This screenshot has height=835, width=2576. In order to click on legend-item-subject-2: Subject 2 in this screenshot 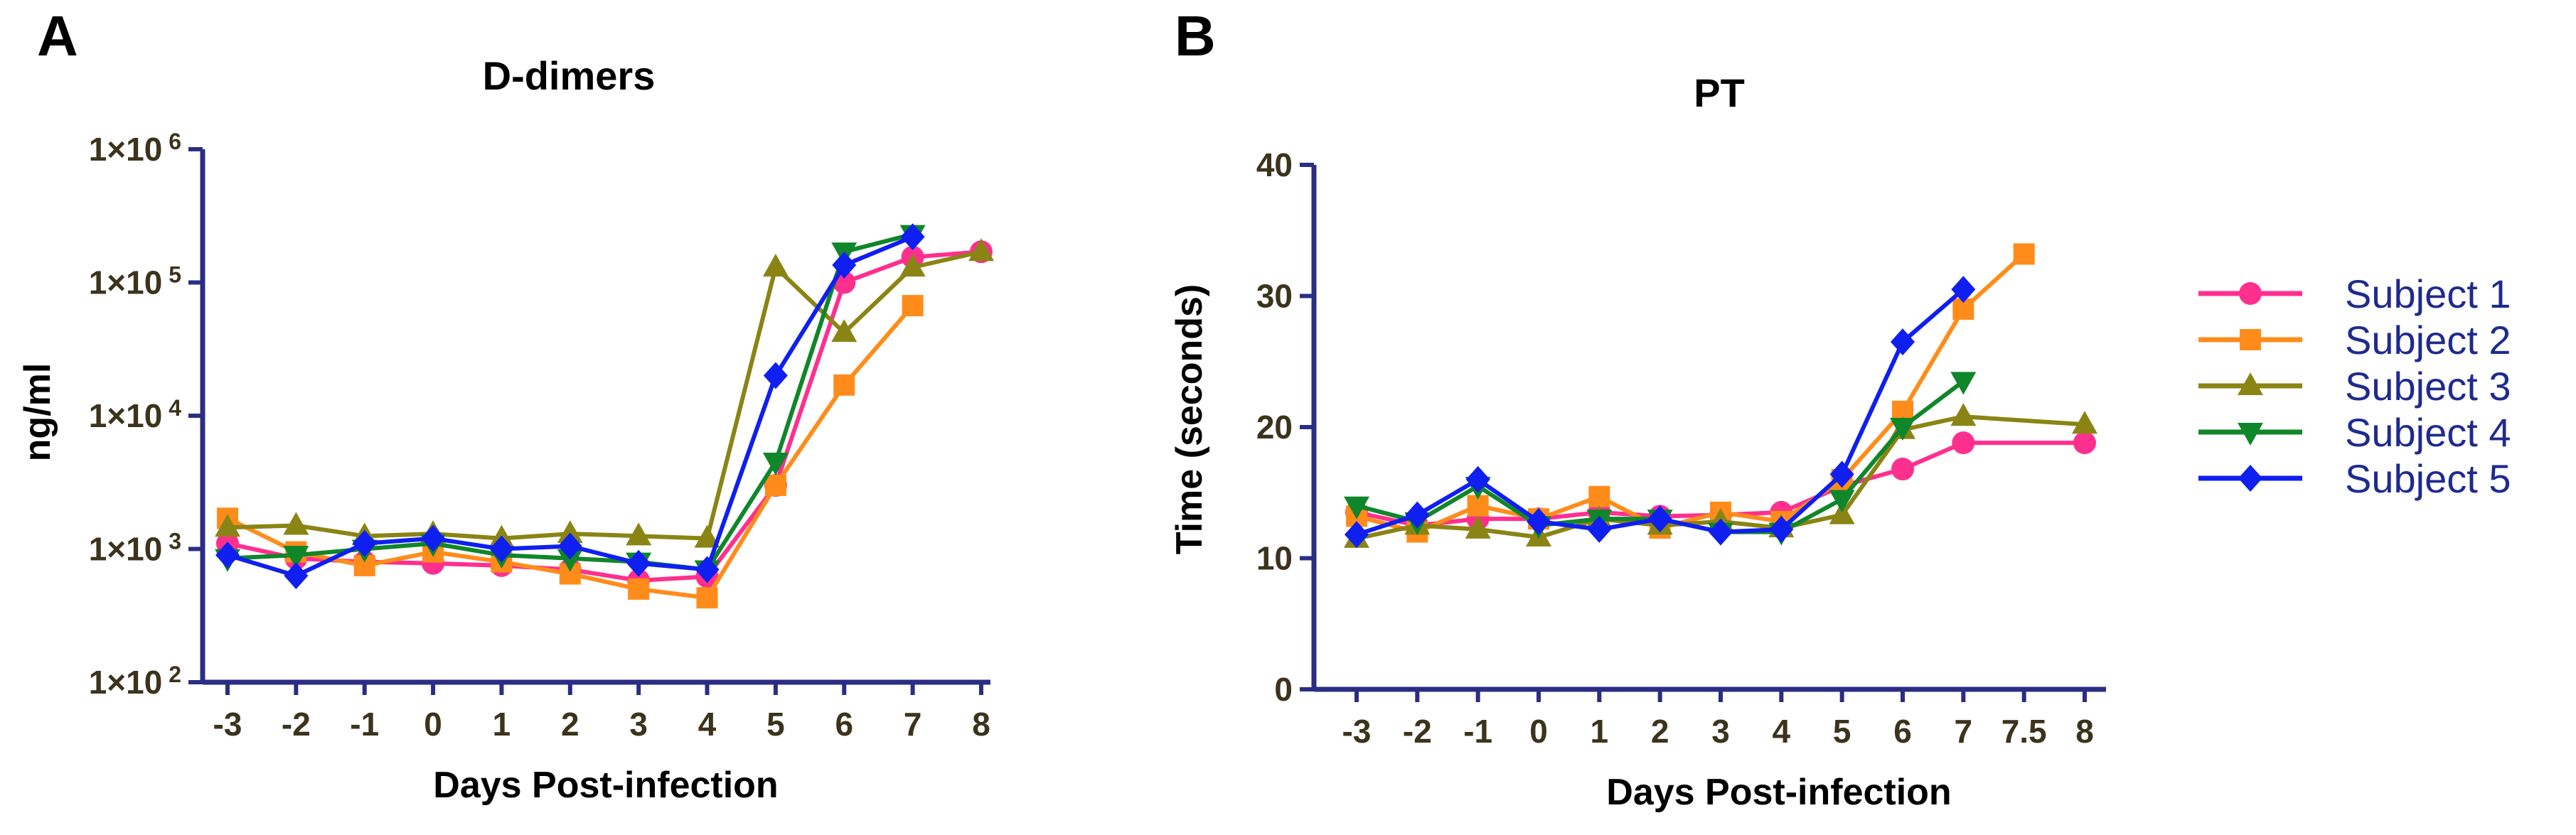, I will do `click(2354, 340)`.